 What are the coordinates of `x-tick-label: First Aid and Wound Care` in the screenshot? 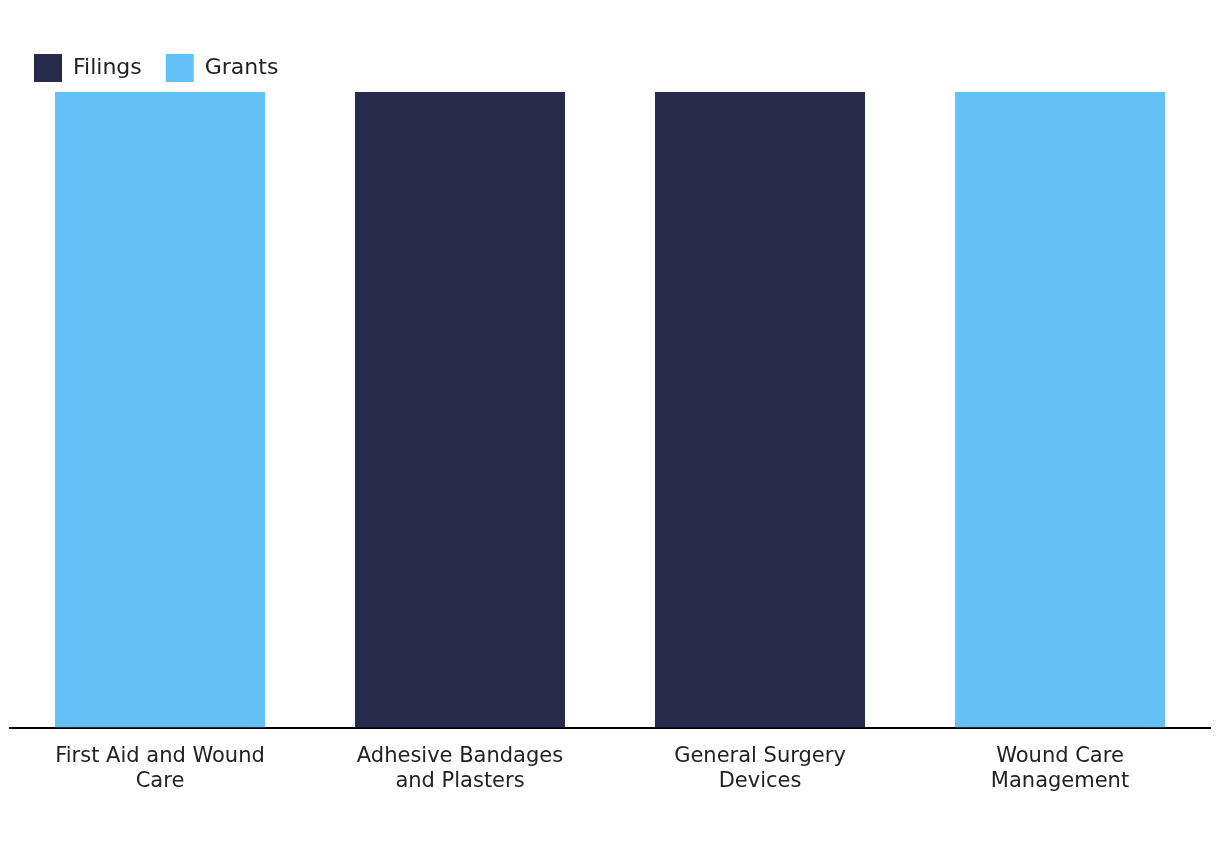 It's located at (160, 767).